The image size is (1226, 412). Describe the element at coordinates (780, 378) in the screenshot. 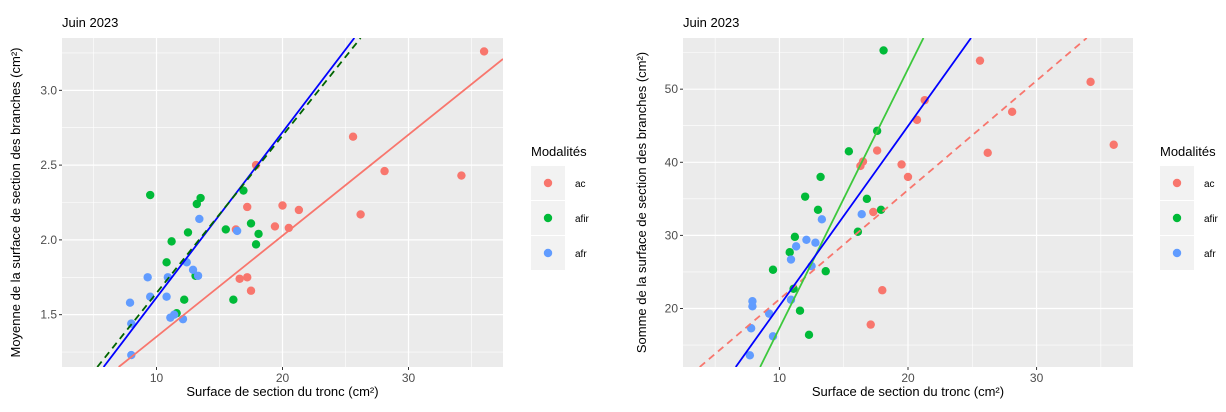

I see `x-tick-label: 10` at that location.